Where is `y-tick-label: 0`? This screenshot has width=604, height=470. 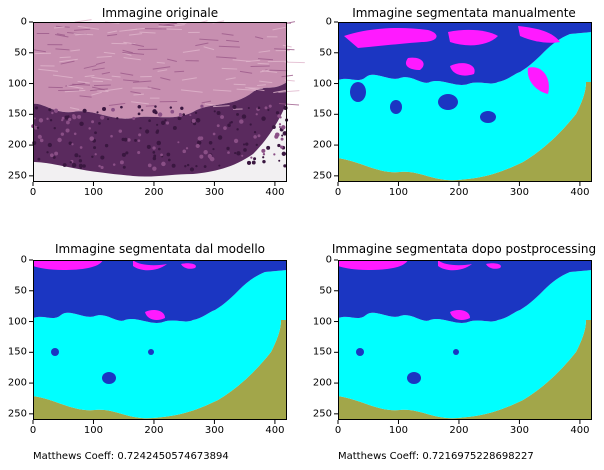 y-tick-label: 0 is located at coordinates (328, 22).